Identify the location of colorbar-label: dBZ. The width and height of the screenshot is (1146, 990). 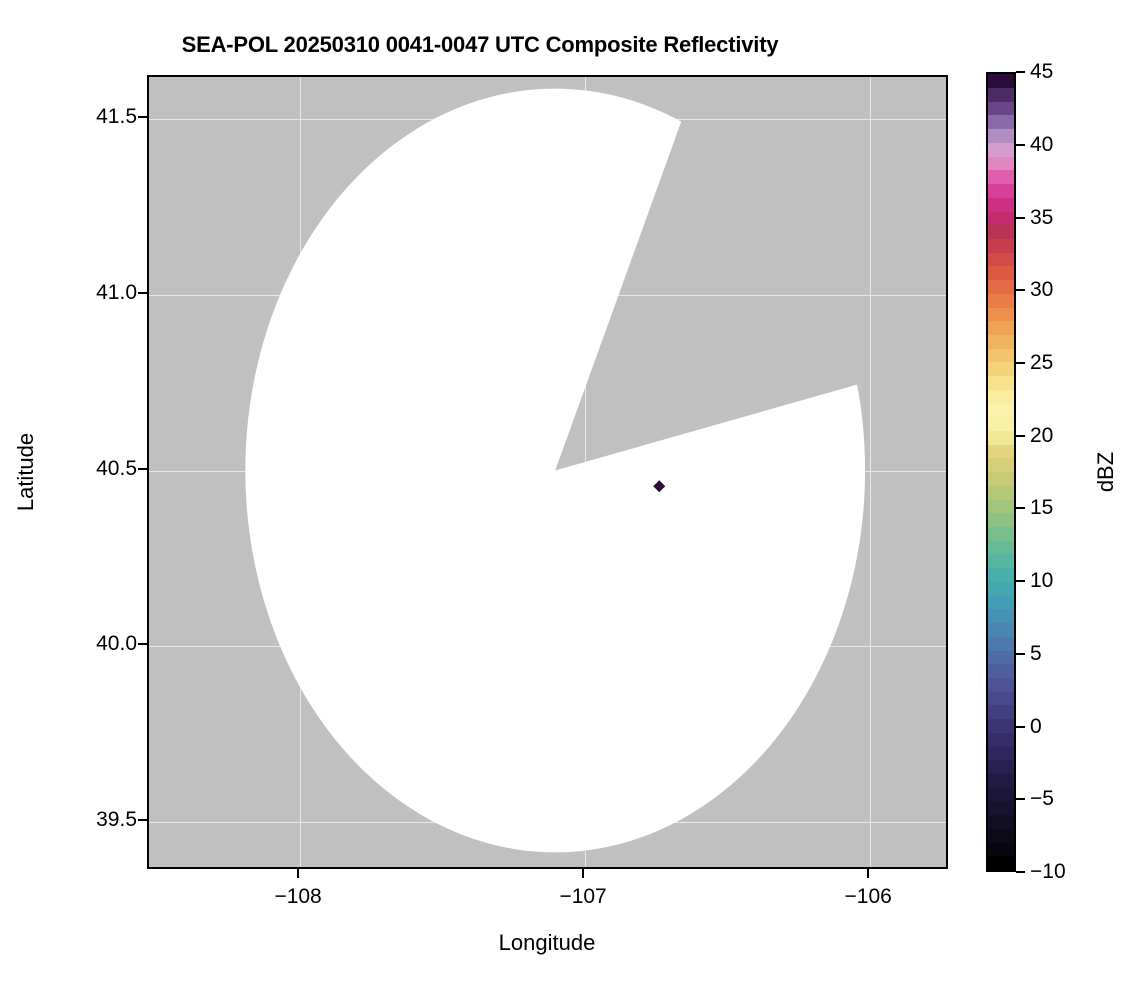
(1105, 472).